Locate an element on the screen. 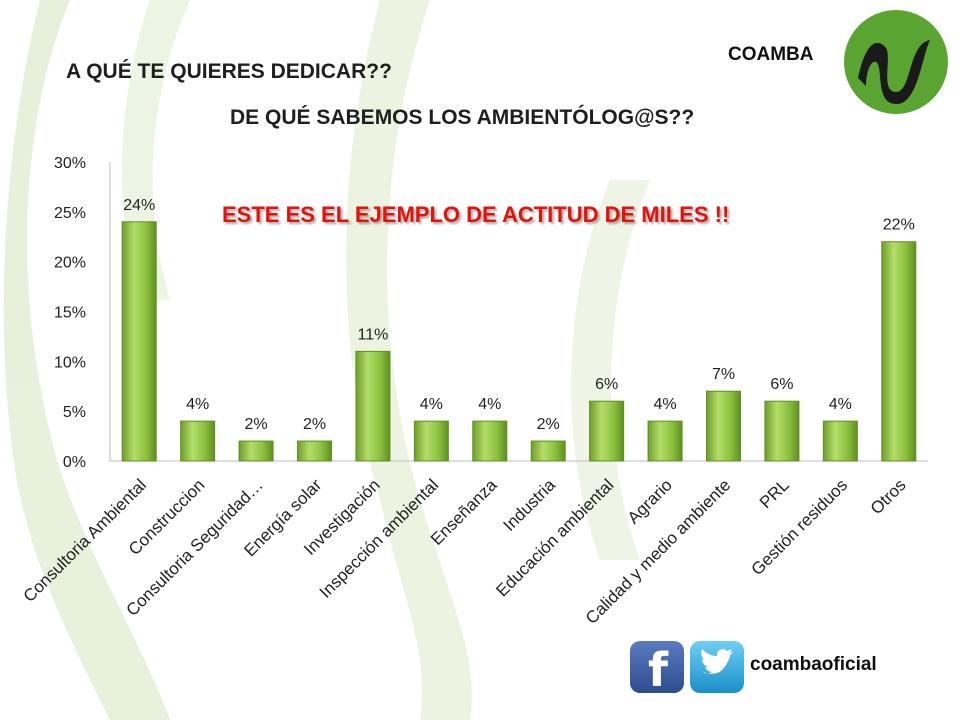 The image size is (960, 720). y-tick-label: 20% is located at coordinates (70, 263).